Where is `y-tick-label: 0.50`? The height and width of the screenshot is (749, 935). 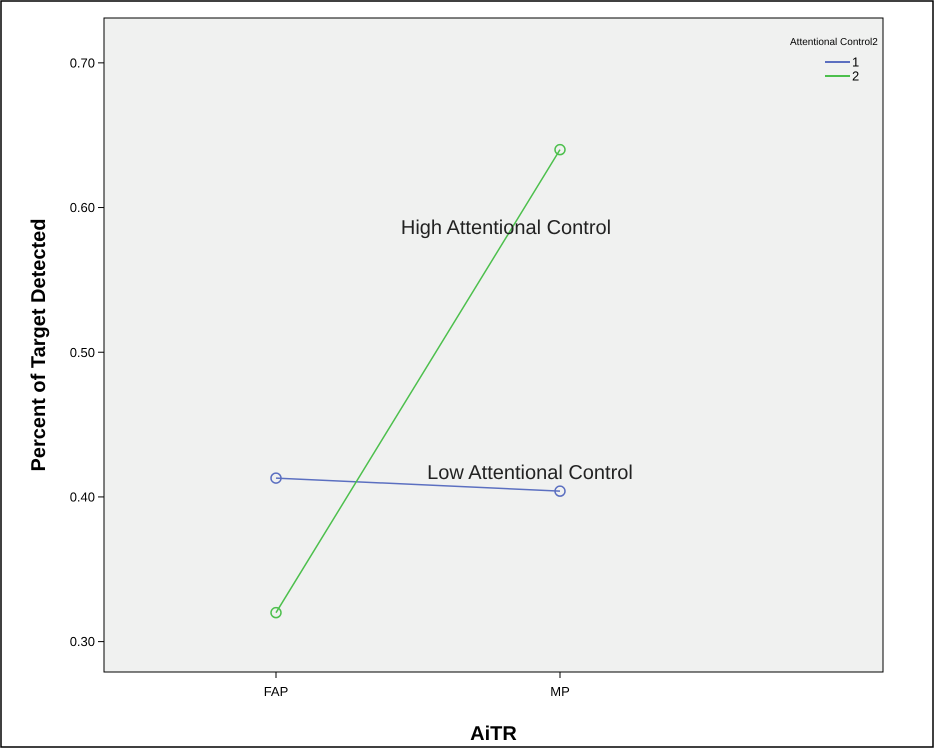 y-tick-label: 0.50 is located at coordinates (82, 352).